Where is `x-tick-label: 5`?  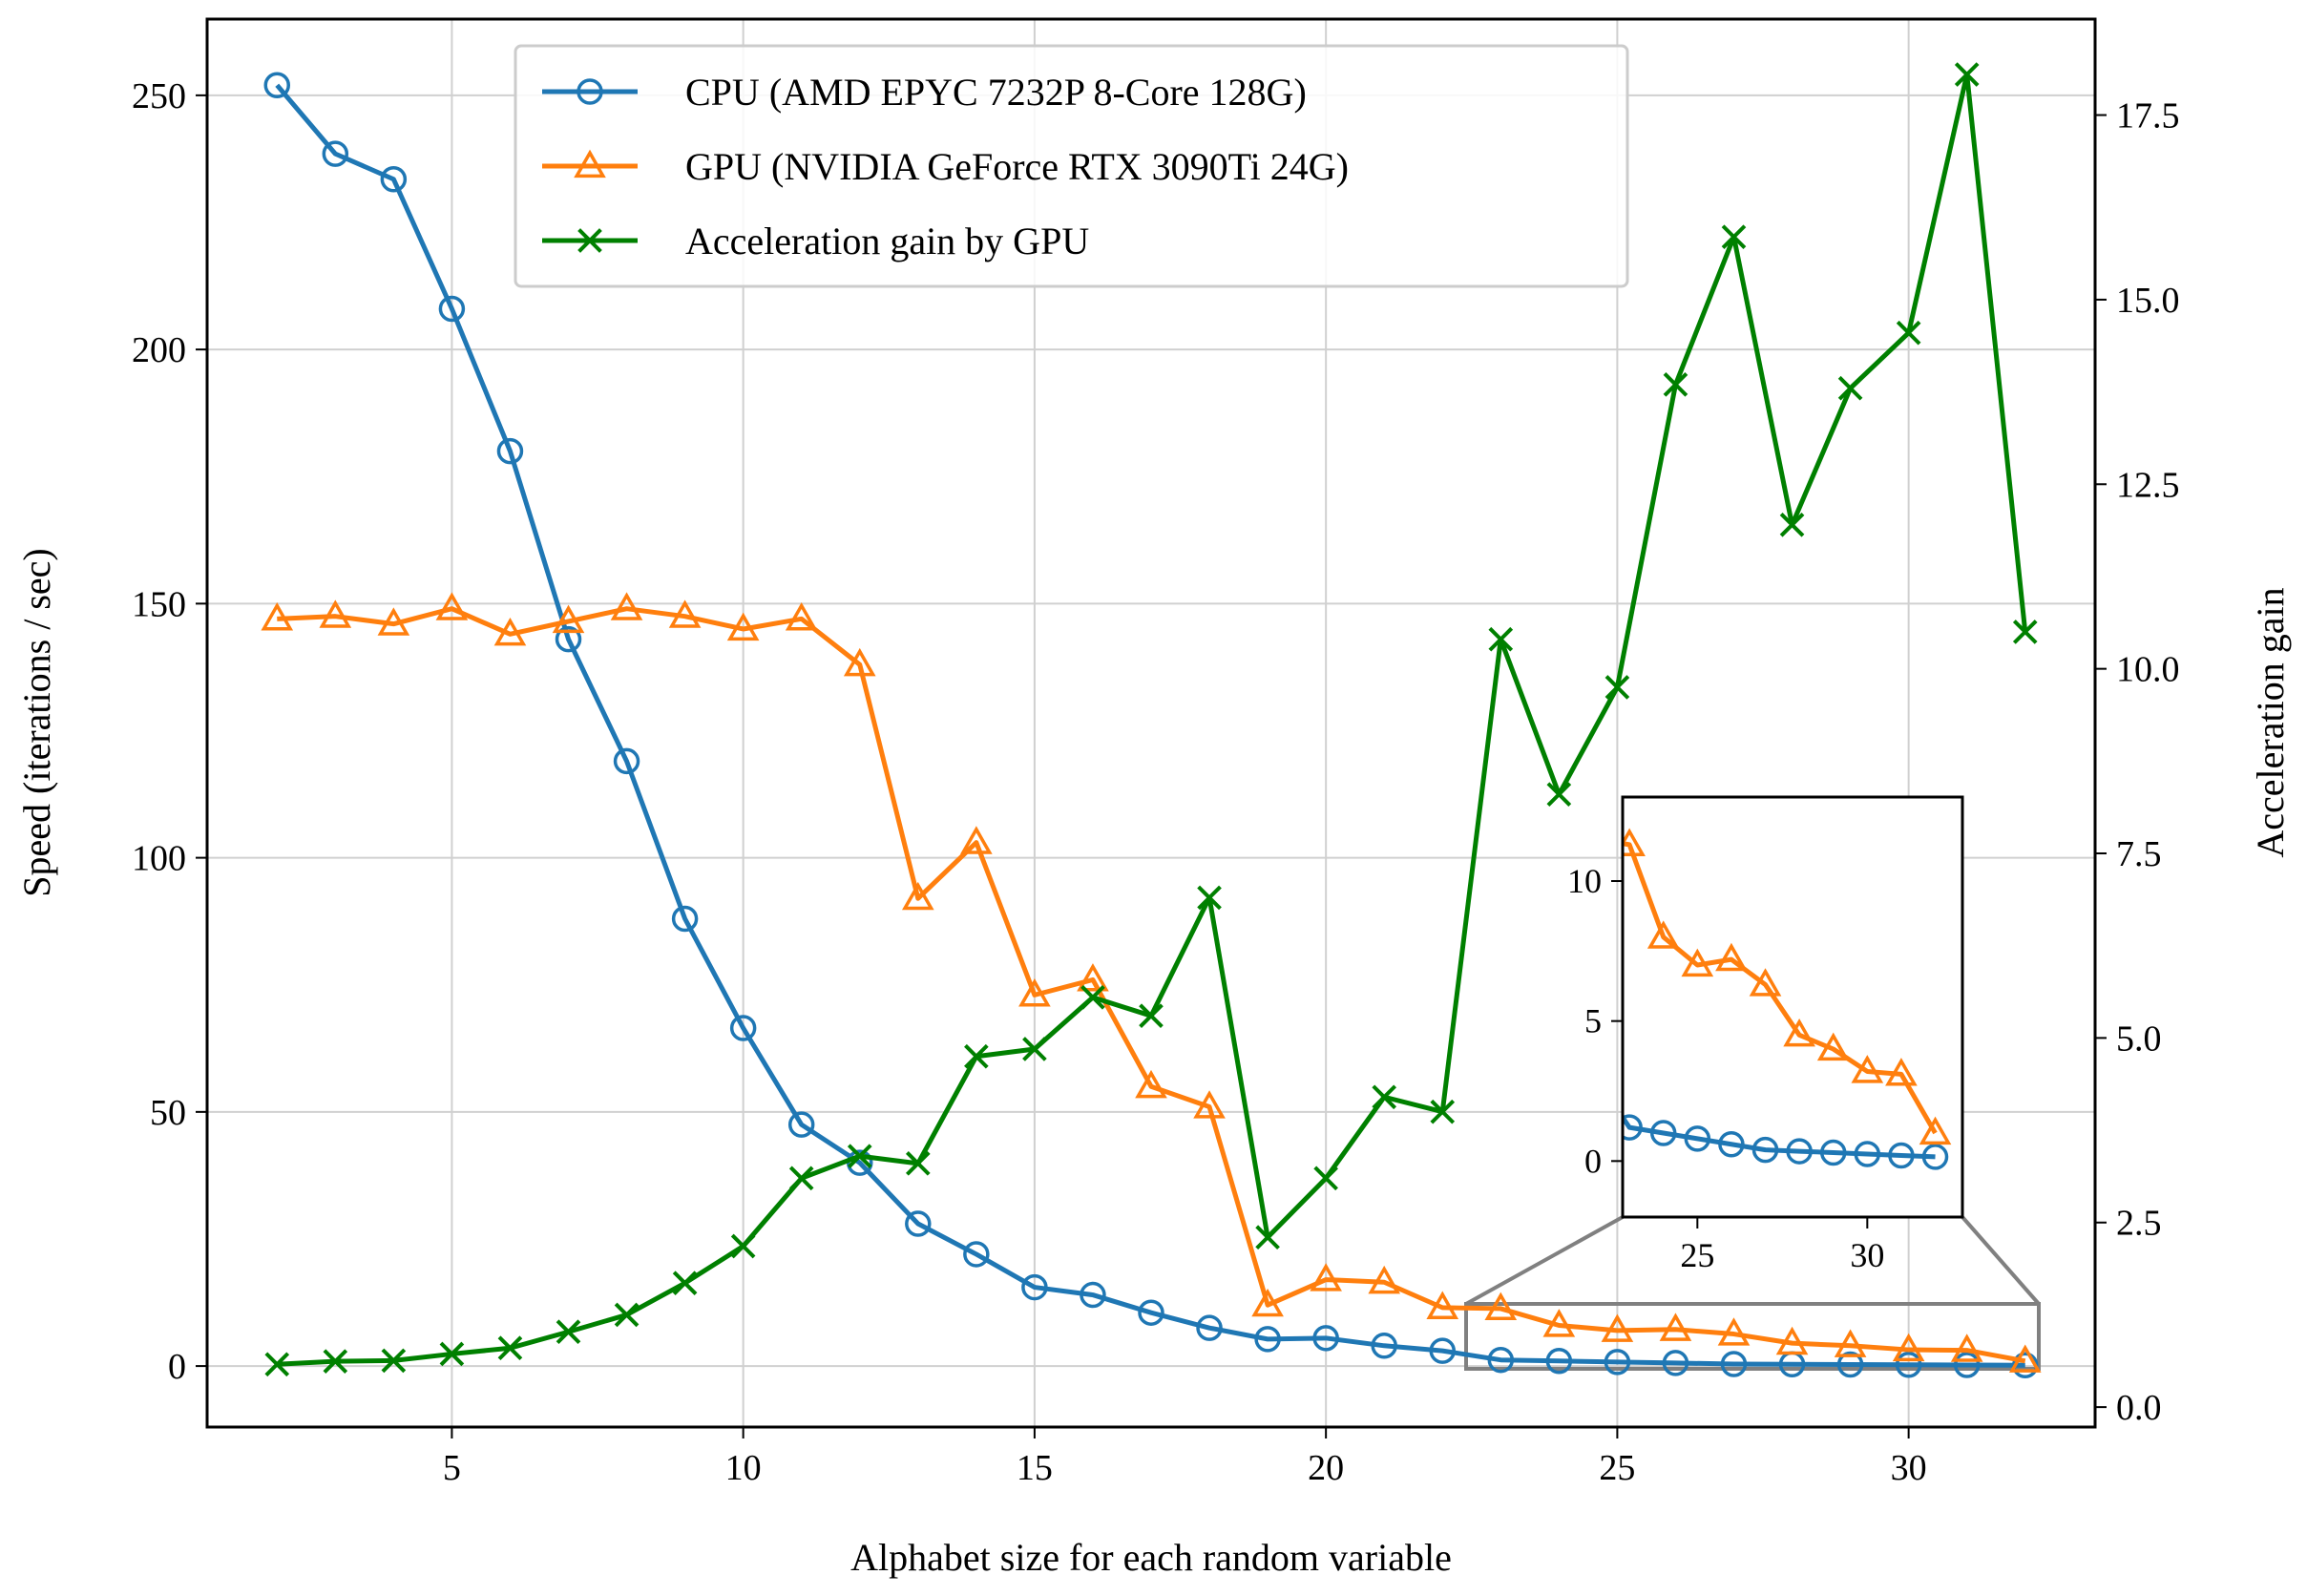
x-tick-label: 5 is located at coordinates (452, 1468).